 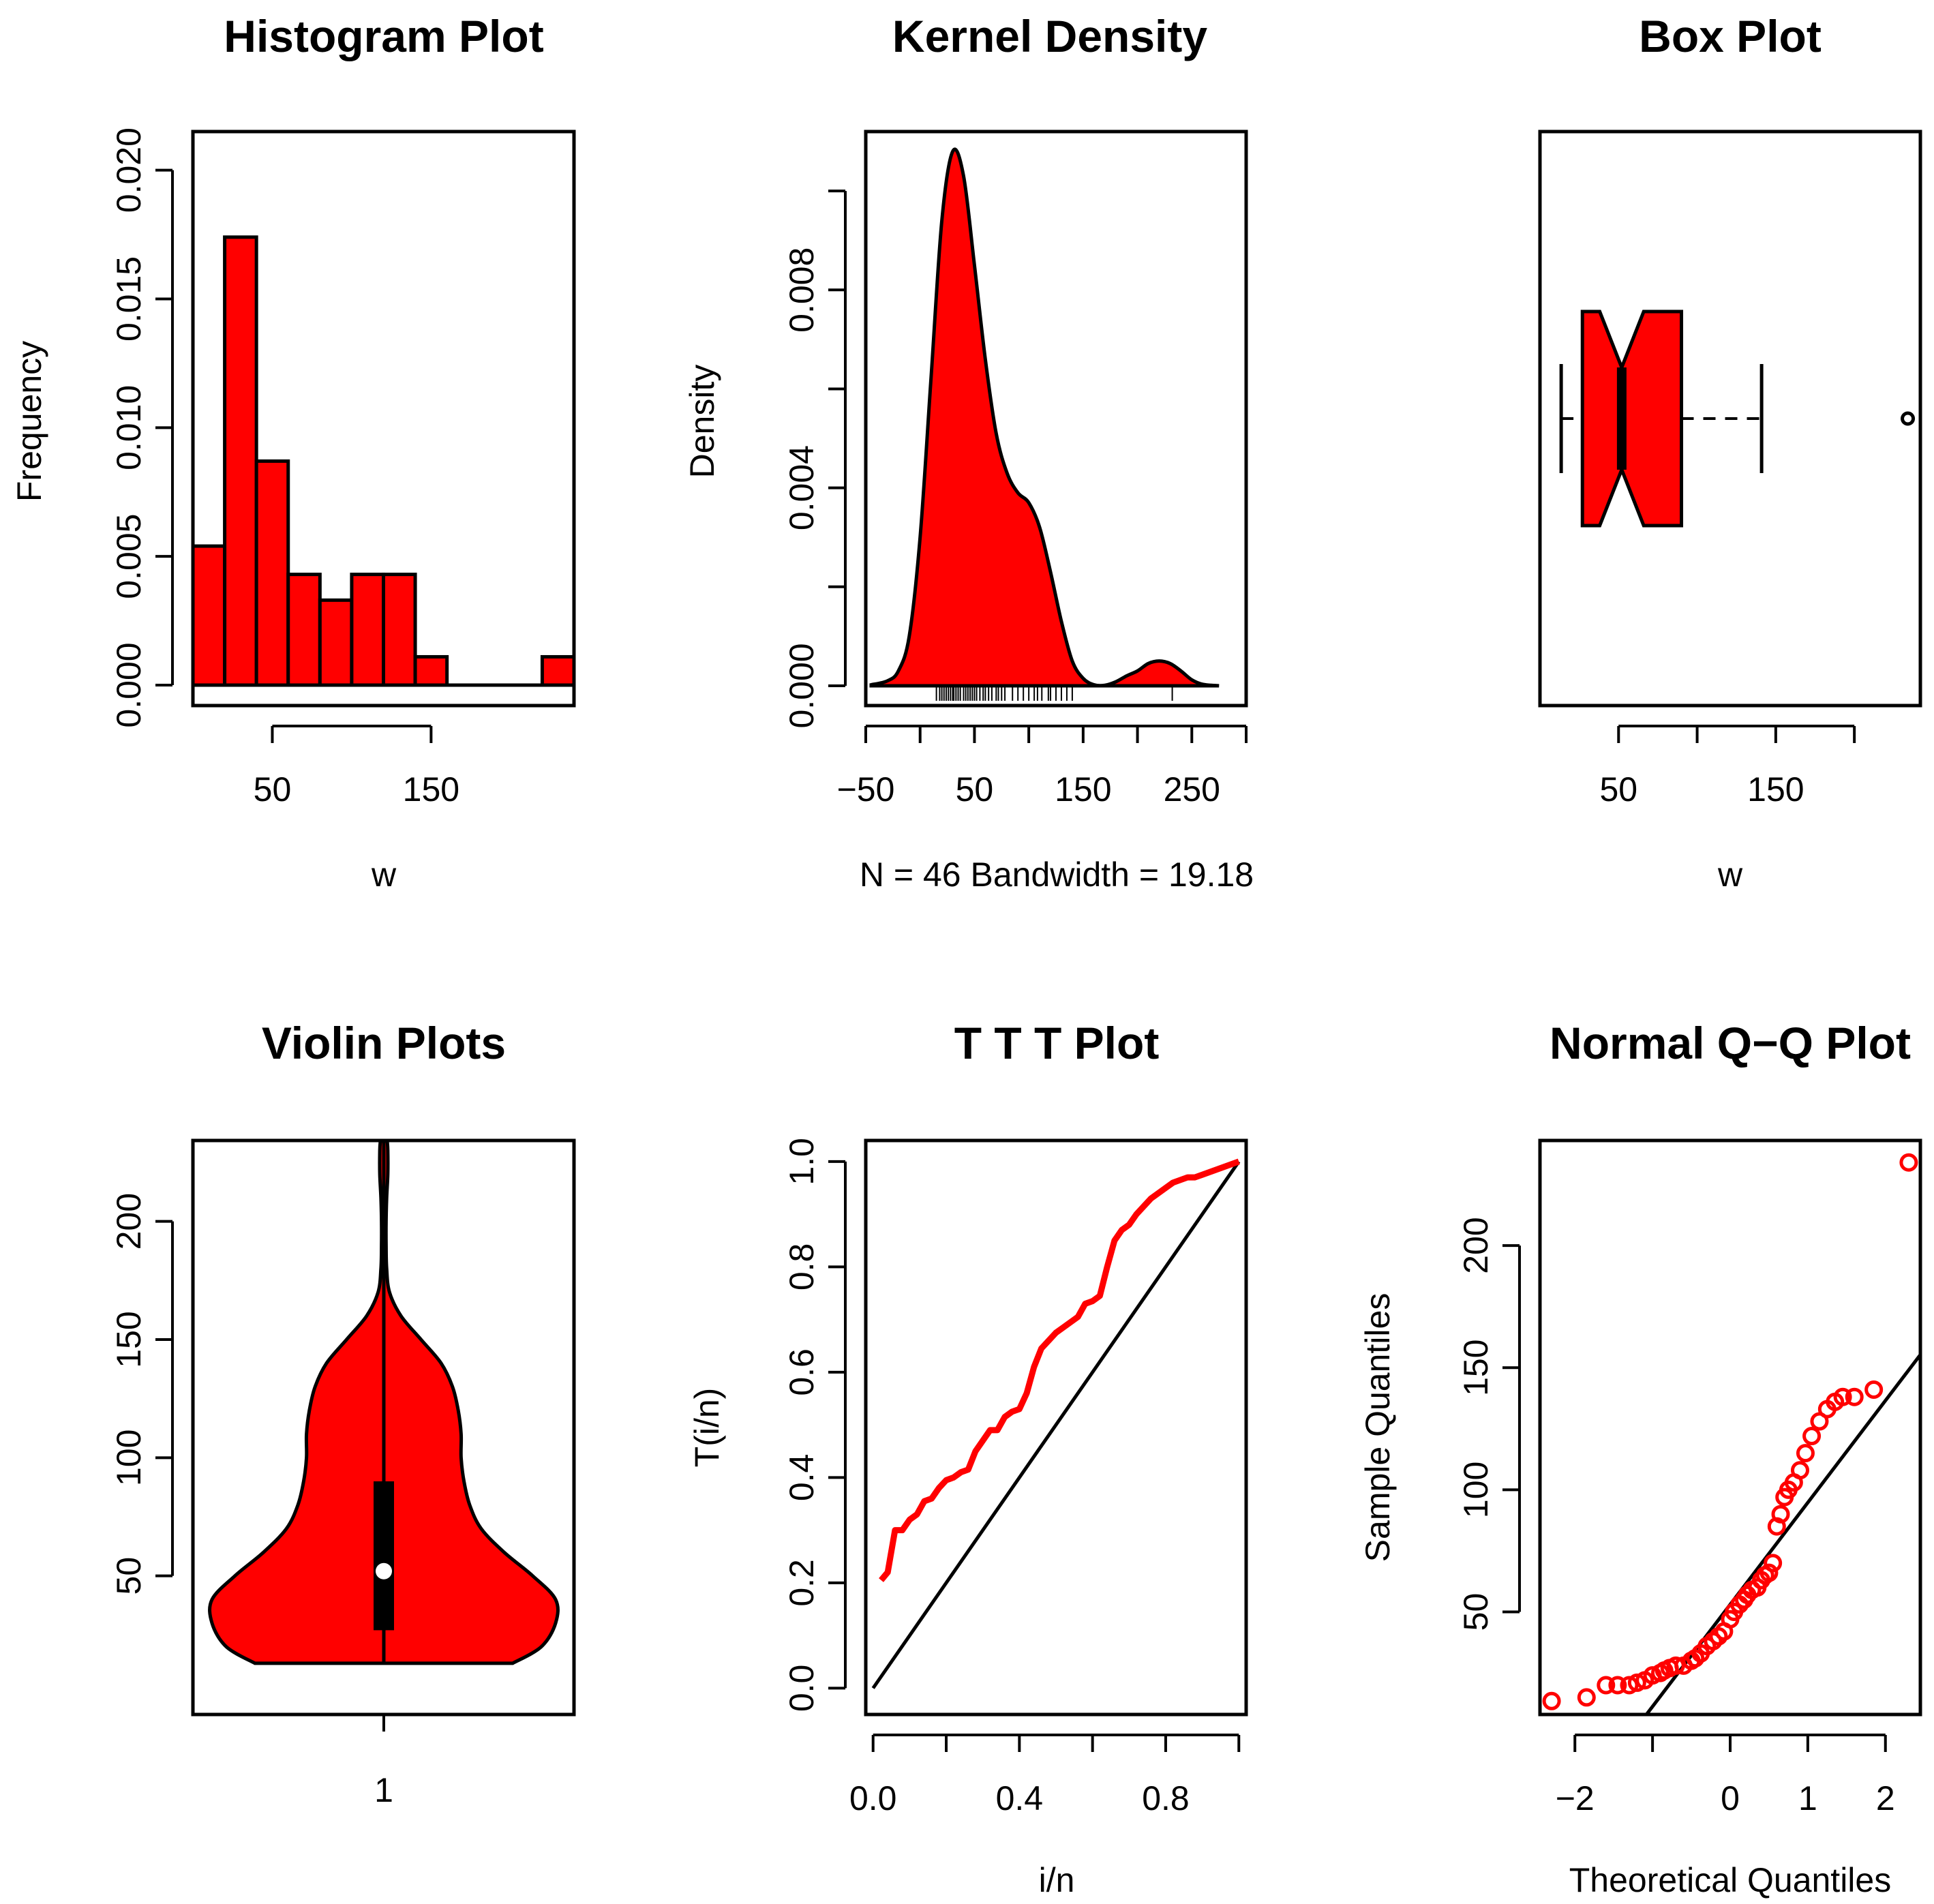 What do you see at coordinates (802, 290) in the screenshot?
I see `density-y-tick-label: 0.008` at bounding box center [802, 290].